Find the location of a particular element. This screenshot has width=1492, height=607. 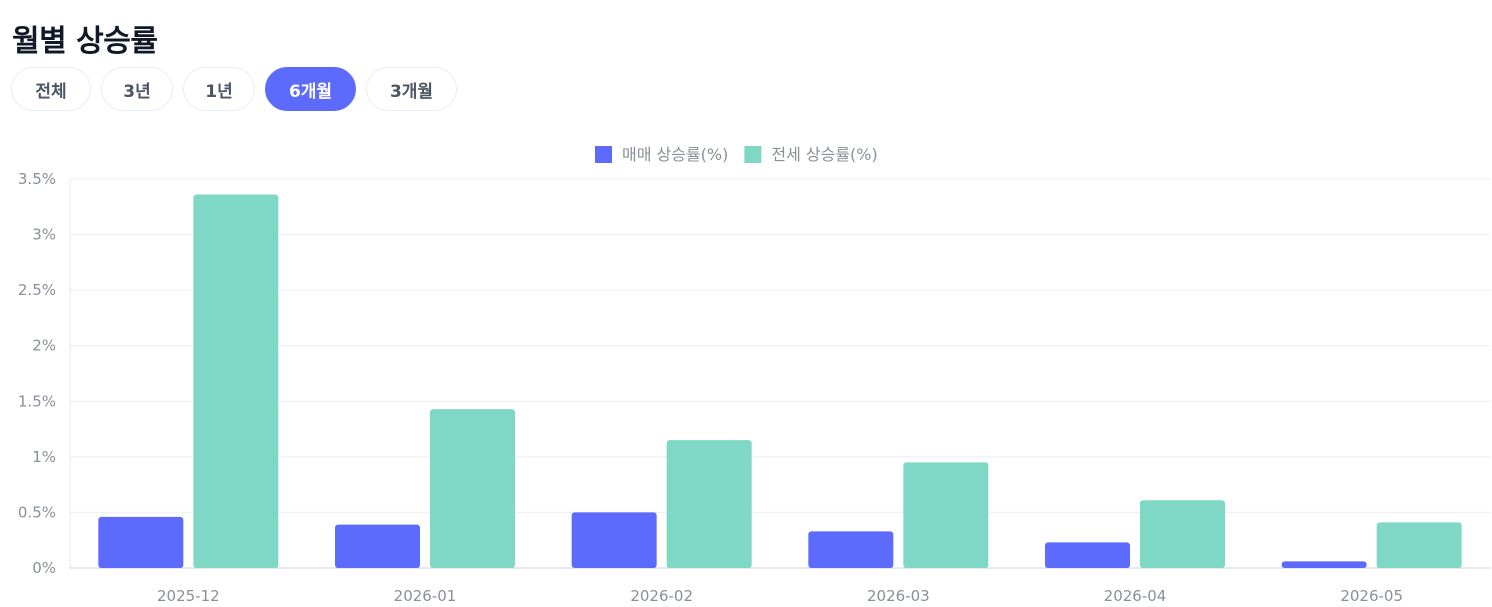

period-tabs: 전체 3년 1년 6개월 3개월 is located at coordinates (234, 89).